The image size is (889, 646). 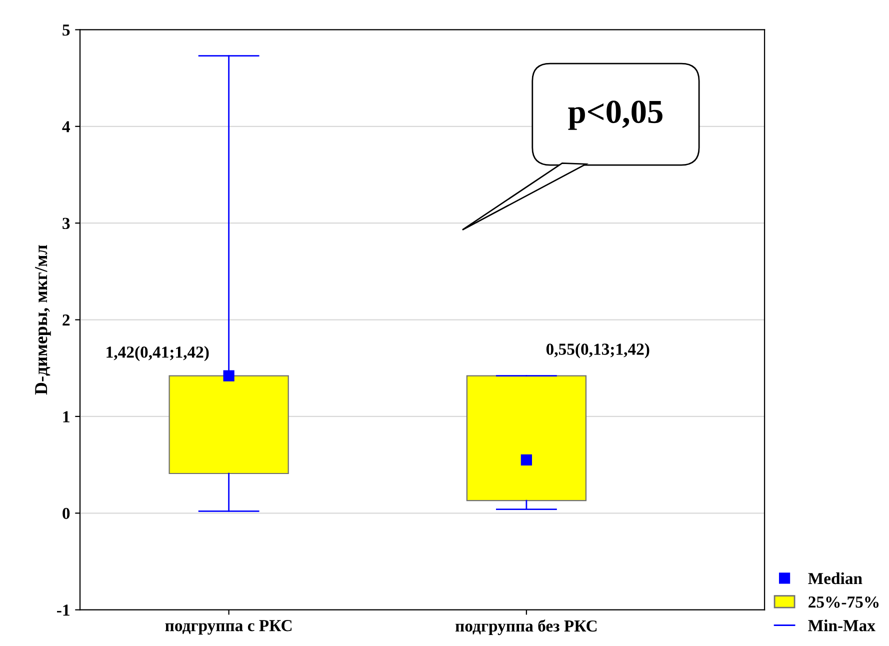 What do you see at coordinates (842, 626) in the screenshot?
I see `text: Min-Max` at bounding box center [842, 626].